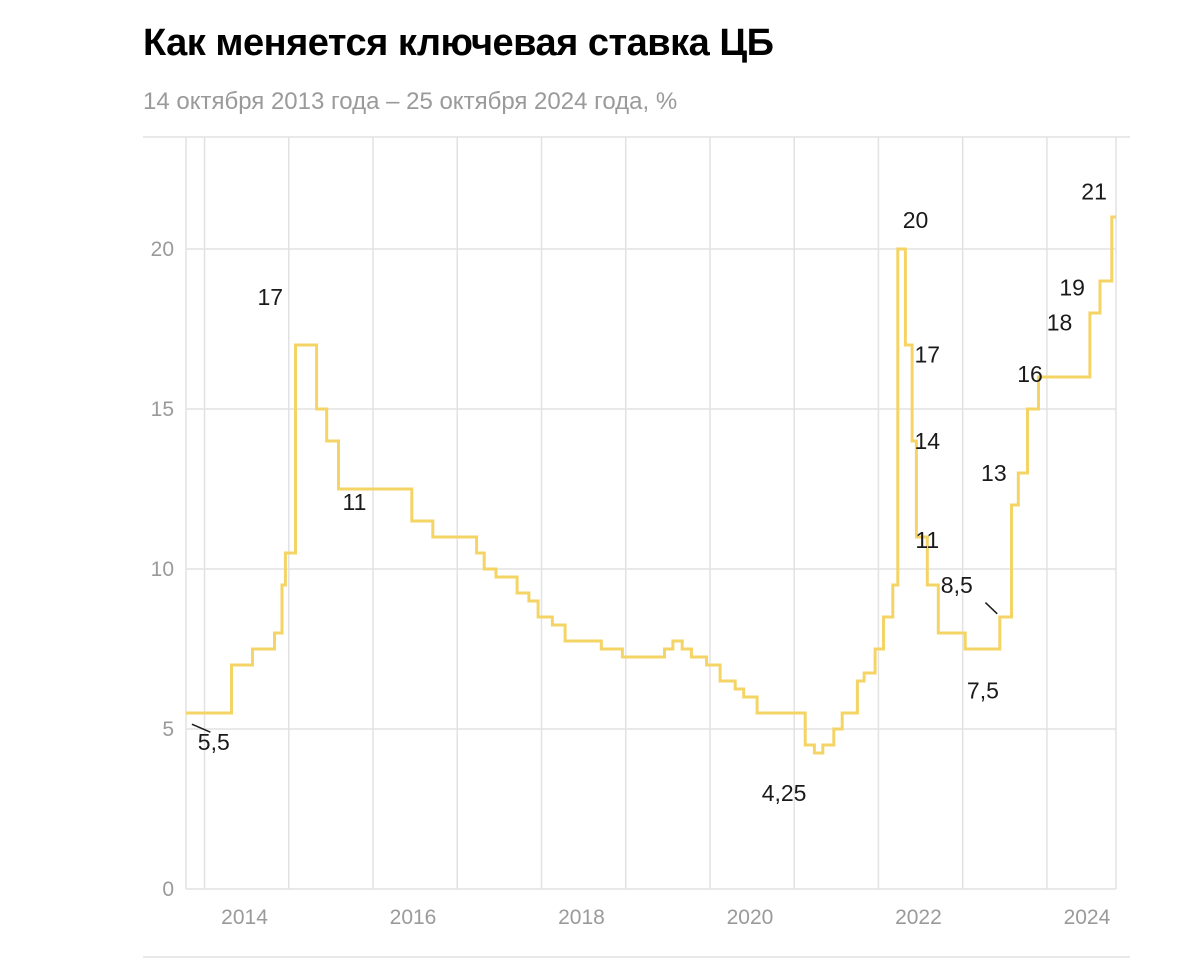 The width and height of the screenshot is (1200, 973). Describe the element at coordinates (1030, 374) in the screenshot. I see `data-label: 16` at that location.